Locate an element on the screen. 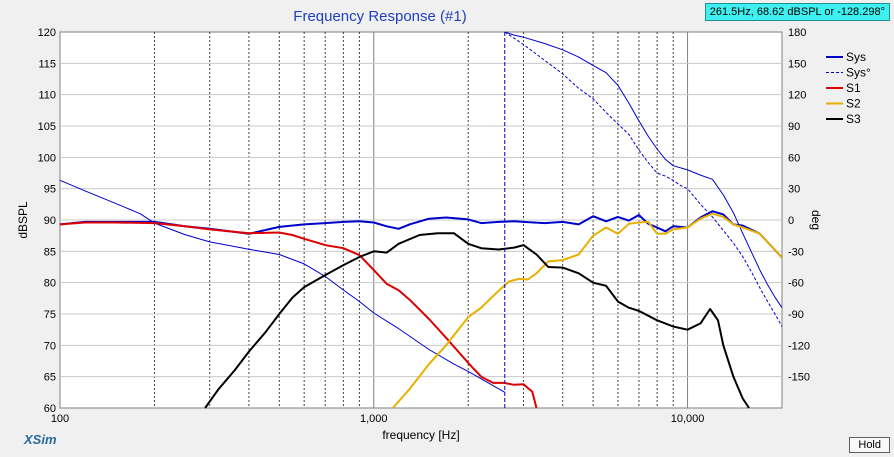 The height and width of the screenshot is (457, 894). y2-tick-label: 30 is located at coordinates (794, 190).